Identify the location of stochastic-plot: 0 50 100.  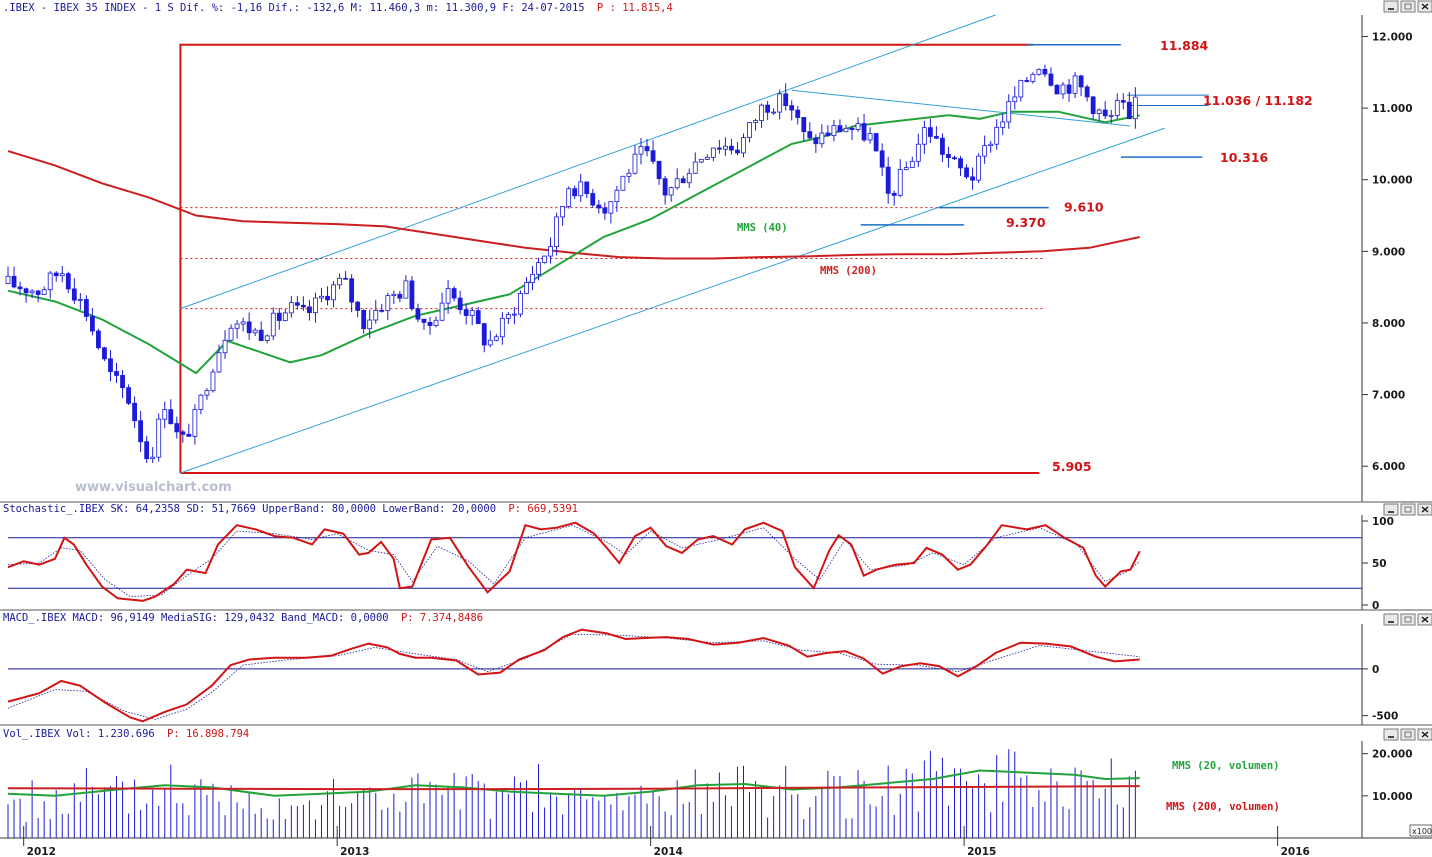
(700, 564).